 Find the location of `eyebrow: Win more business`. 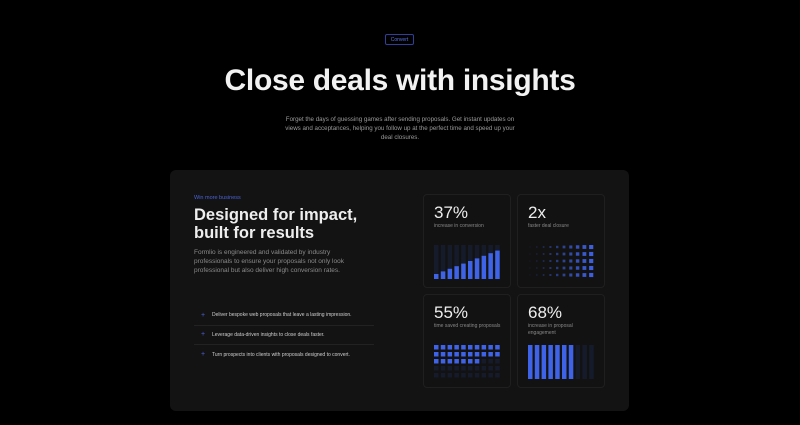

eyebrow: Win more business is located at coordinates (217, 198).